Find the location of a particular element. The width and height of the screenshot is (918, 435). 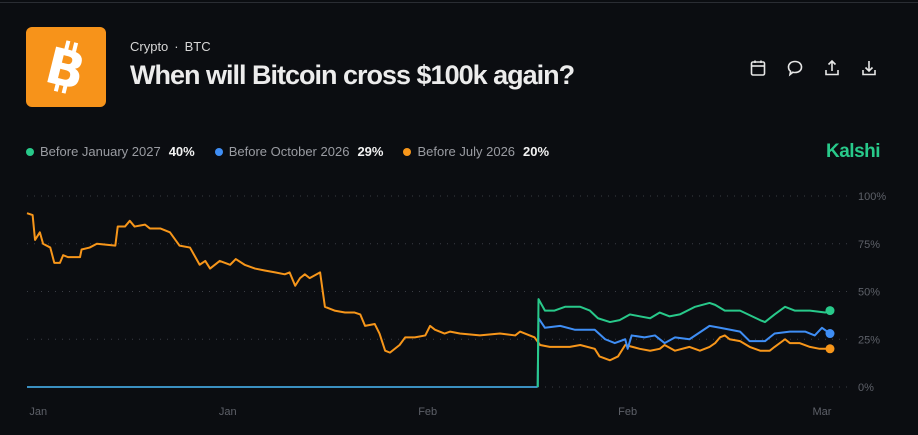

kalshi-brand: Kalshi is located at coordinates (853, 151).